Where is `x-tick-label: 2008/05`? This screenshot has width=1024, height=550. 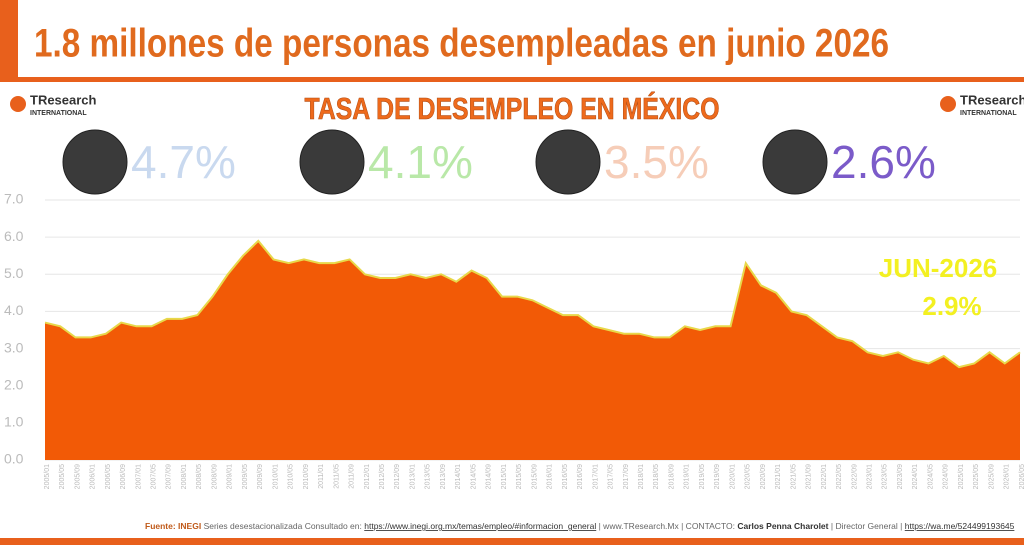 x-tick-label: 2008/05 is located at coordinates (199, 476).